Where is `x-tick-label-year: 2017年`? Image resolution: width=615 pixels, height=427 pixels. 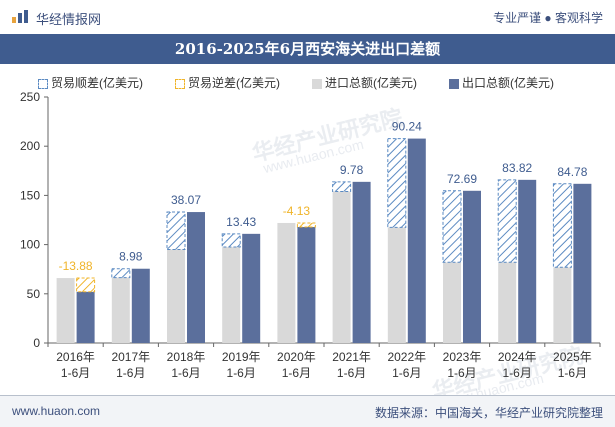
x-tick-label-year: 2017年 is located at coordinates (130, 357).